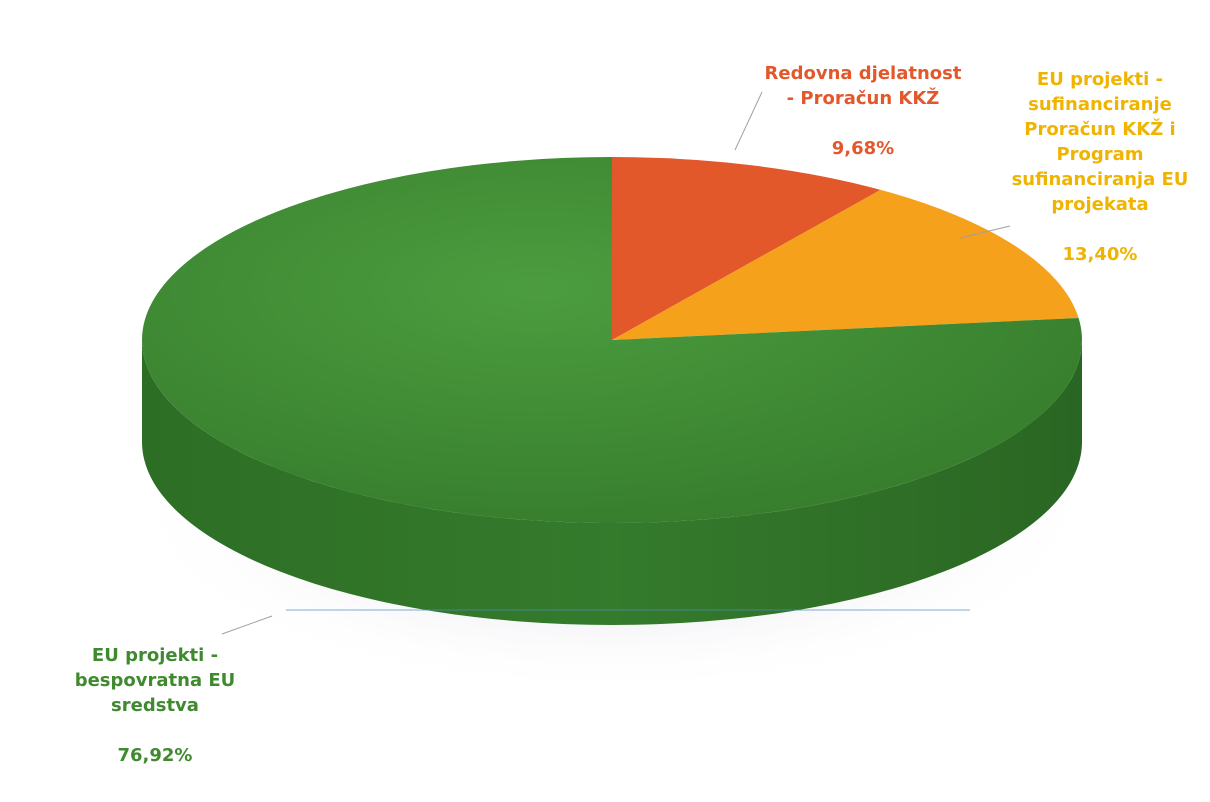 Image resolution: width=1210 pixels, height=802 pixels. Describe the element at coordinates (863, 86) in the screenshot. I see `slice-label-text: Redovna djelatnost - Proračun KKŽ` at that location.